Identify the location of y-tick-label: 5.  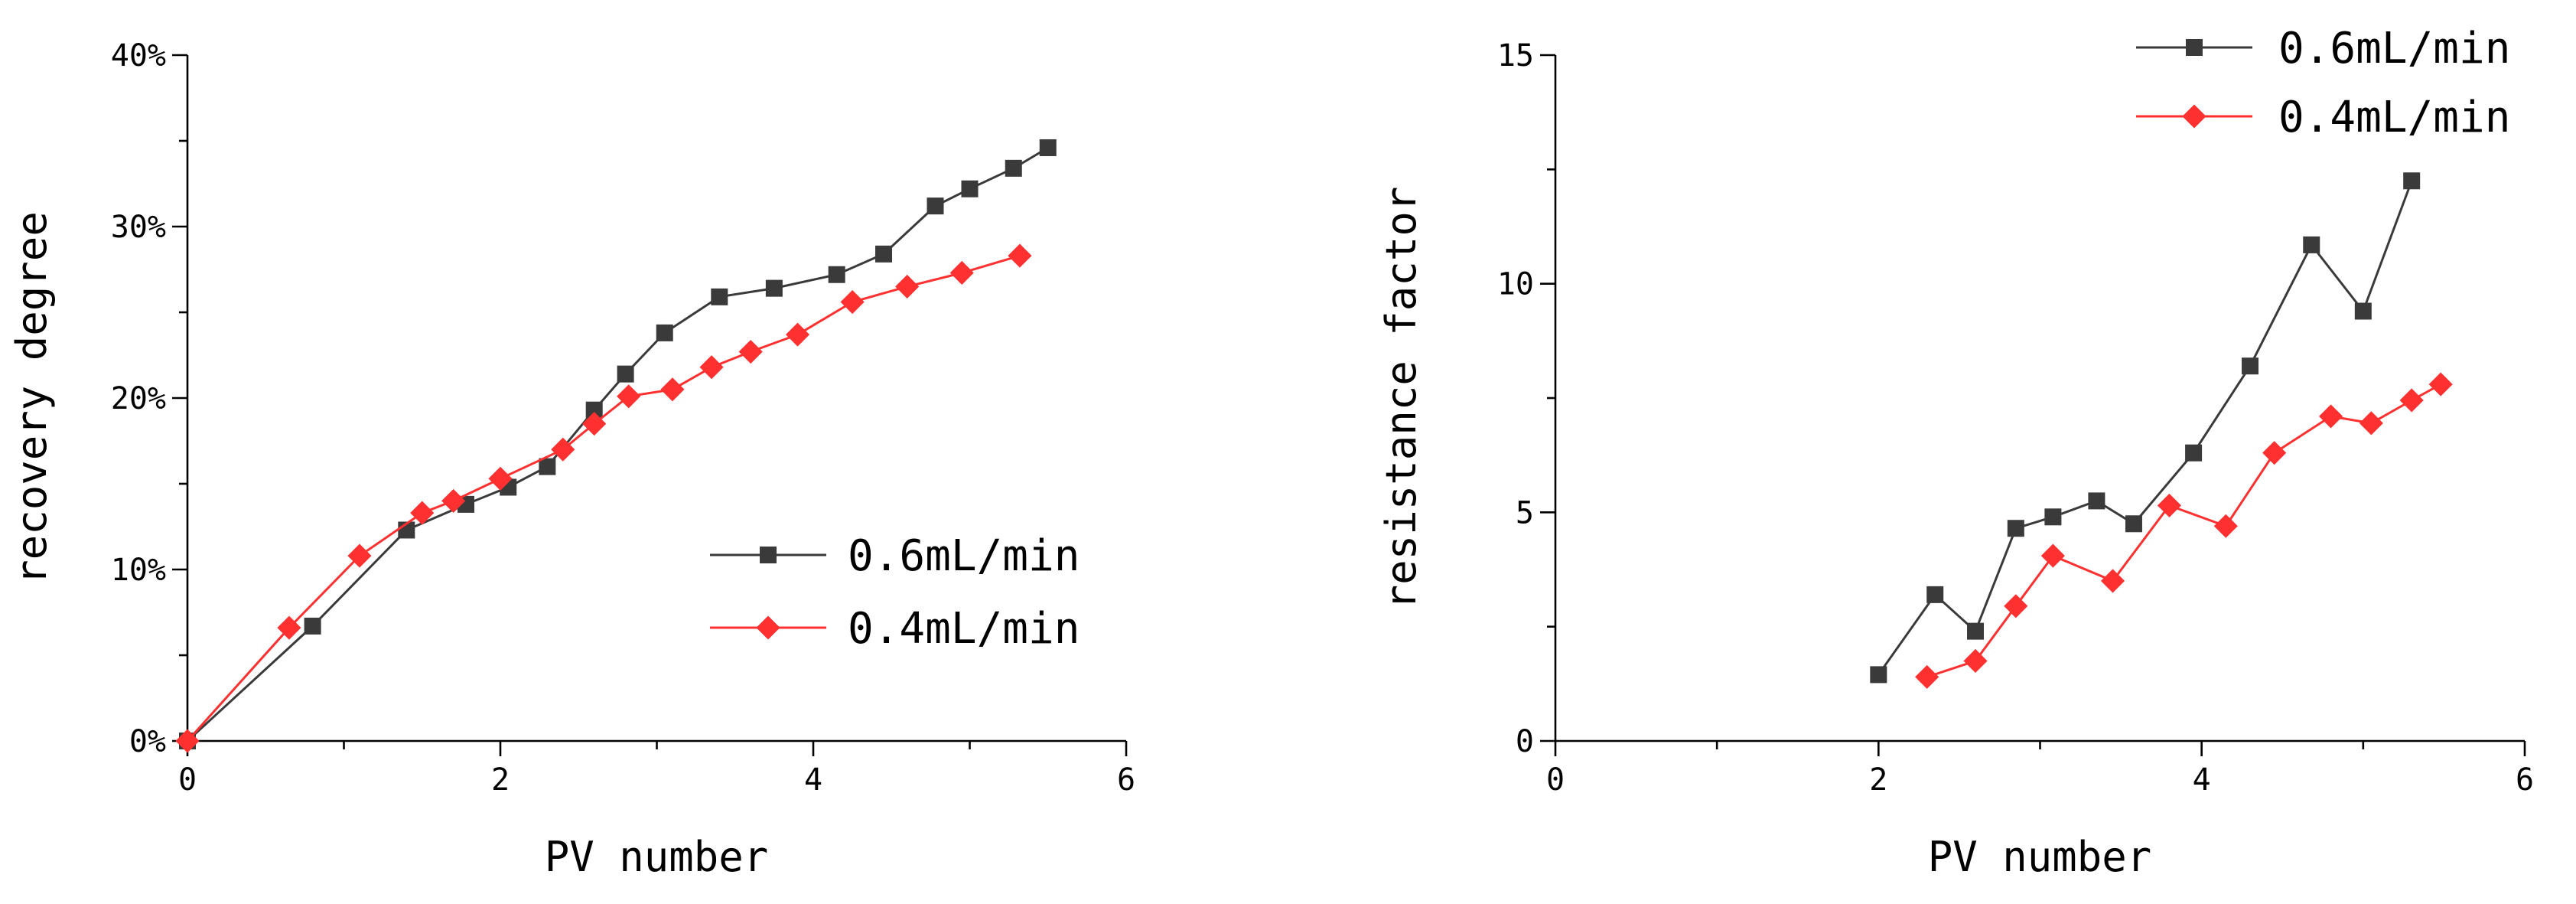
(1525, 512).